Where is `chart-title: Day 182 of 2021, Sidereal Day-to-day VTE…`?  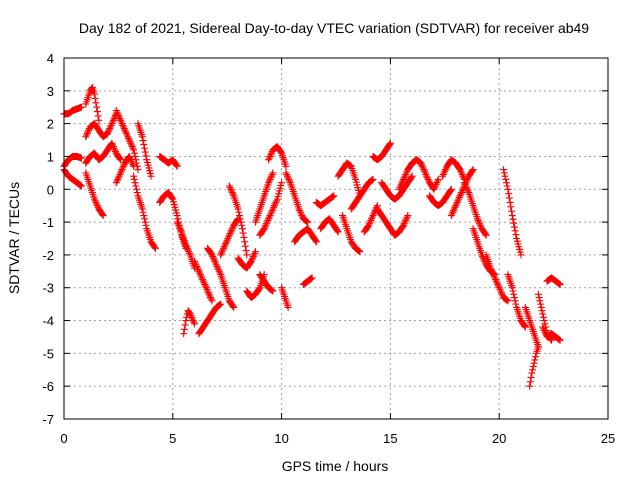
chart-title: Day 182 of 2021, Sidereal Day-to-day VTE… is located at coordinates (334, 28).